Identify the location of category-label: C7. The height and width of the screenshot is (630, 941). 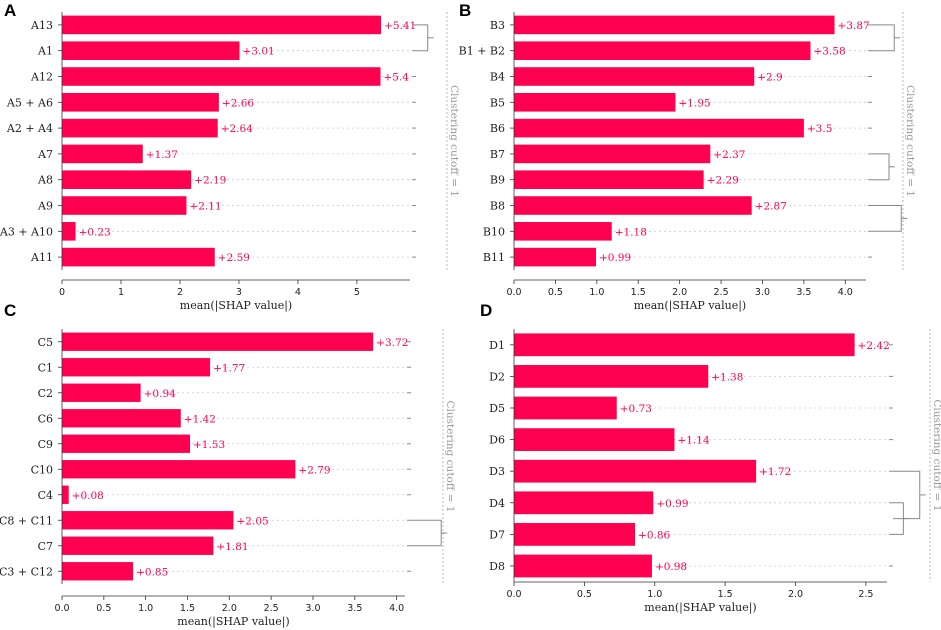
(45, 546).